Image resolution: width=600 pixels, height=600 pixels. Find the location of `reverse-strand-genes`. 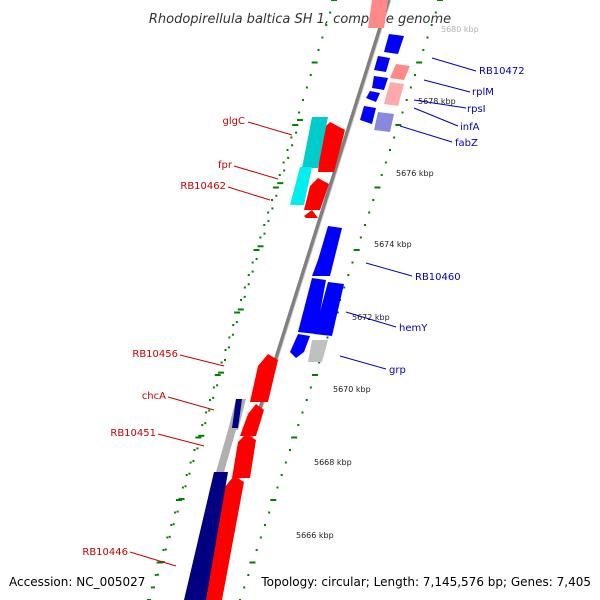

reverse-strand-genes is located at coordinates (350, 198).